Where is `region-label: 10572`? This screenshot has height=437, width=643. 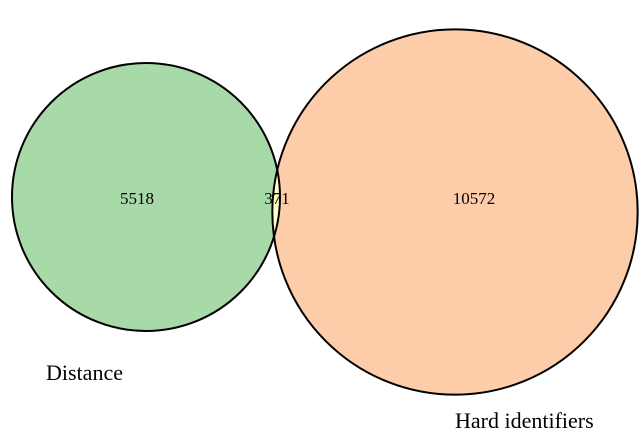
region-label: 10572 is located at coordinates (474, 198).